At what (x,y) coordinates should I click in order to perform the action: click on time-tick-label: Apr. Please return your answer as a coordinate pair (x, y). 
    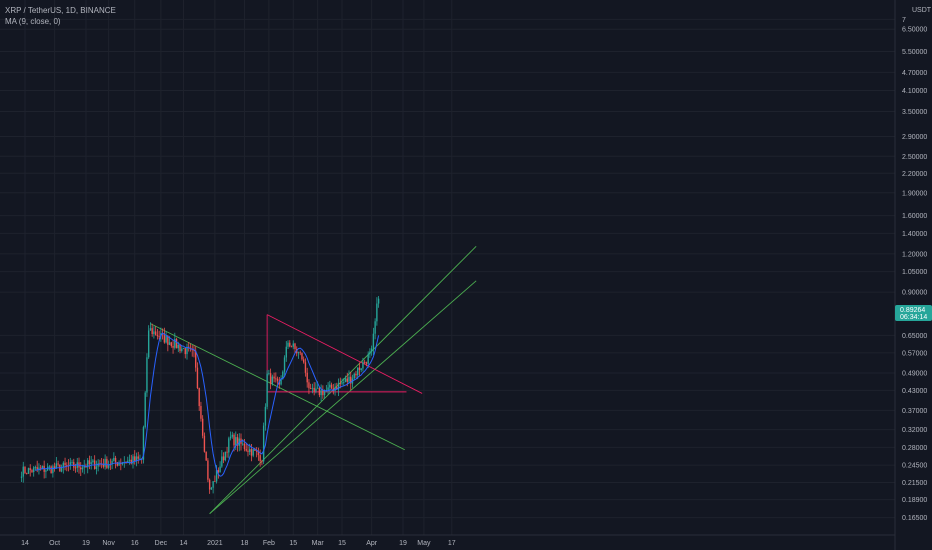
    Looking at the image, I should click on (372, 543).